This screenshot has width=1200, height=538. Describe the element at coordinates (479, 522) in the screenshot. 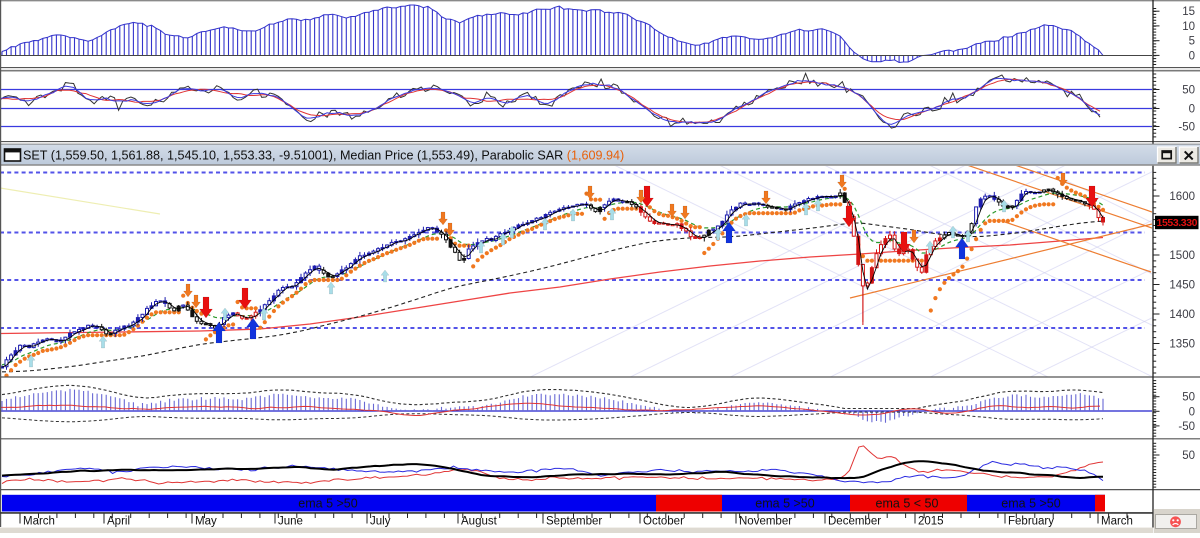

I see `svg-text: August` at that location.